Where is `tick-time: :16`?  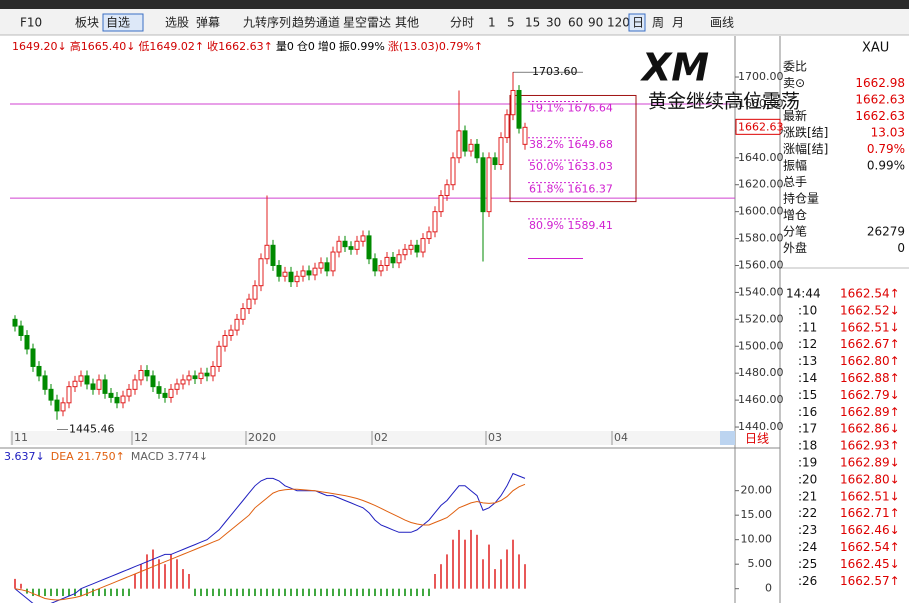 tick-time: :16 is located at coordinates (807, 412).